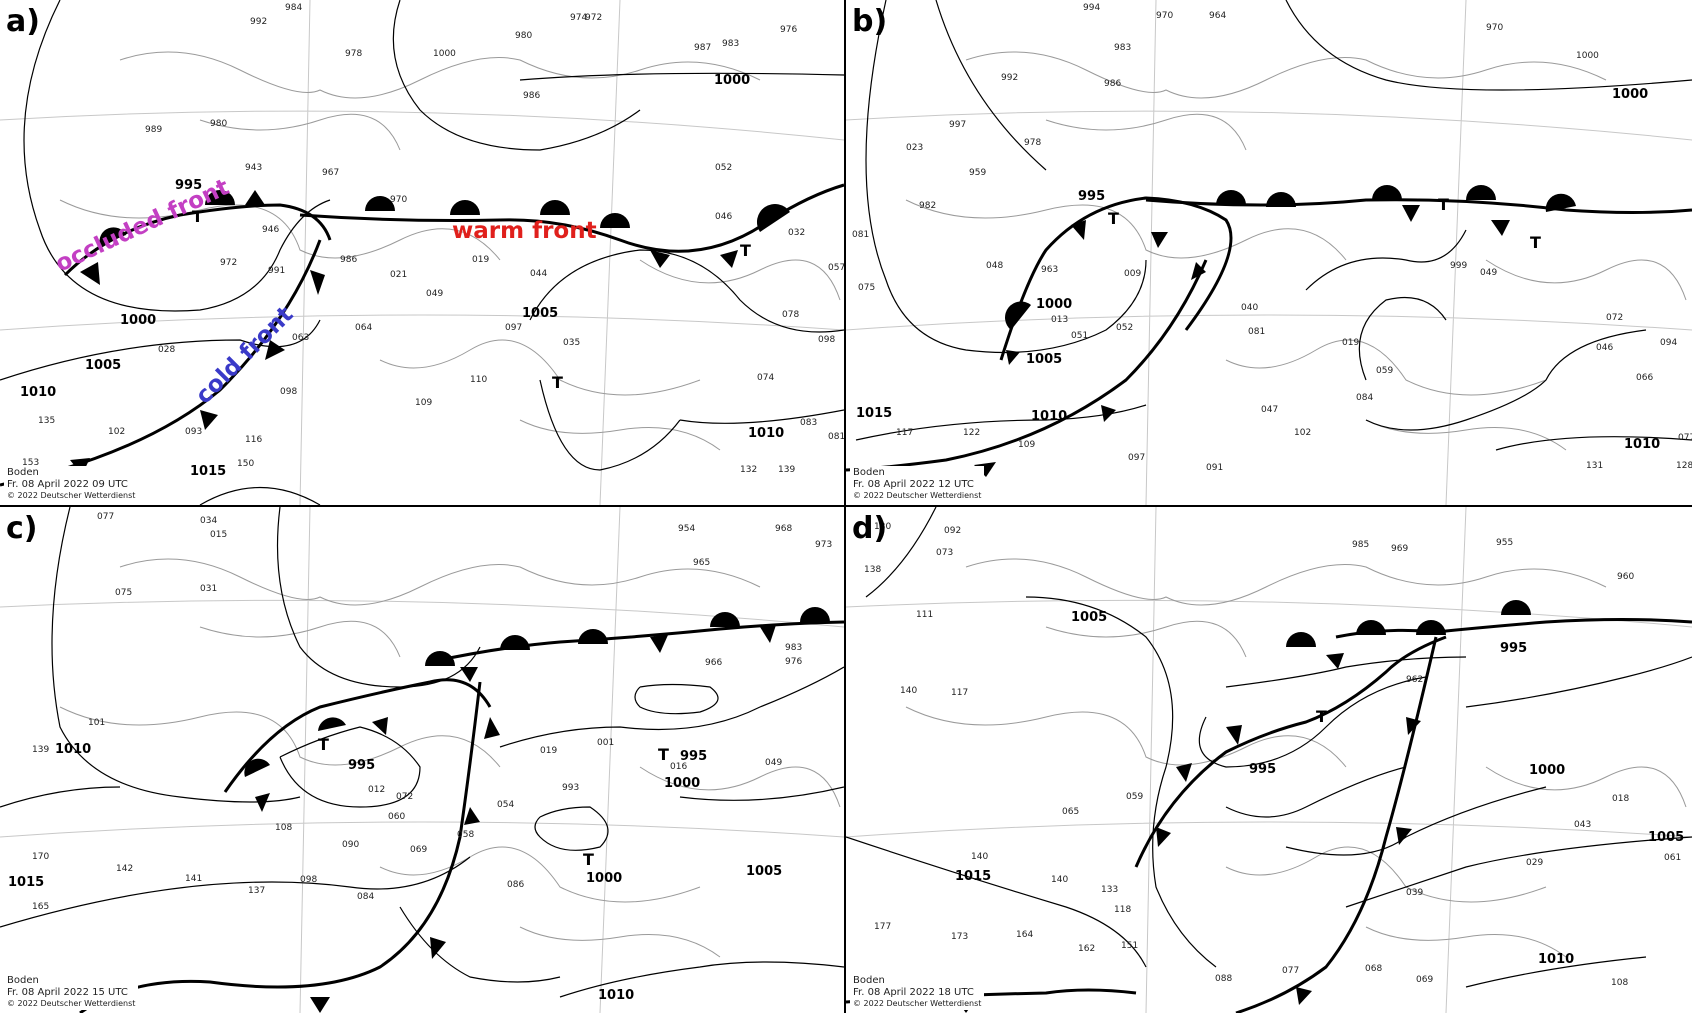  Describe the element at coordinates (730, 44) in the screenshot. I see `svg-text: 983` at that location.